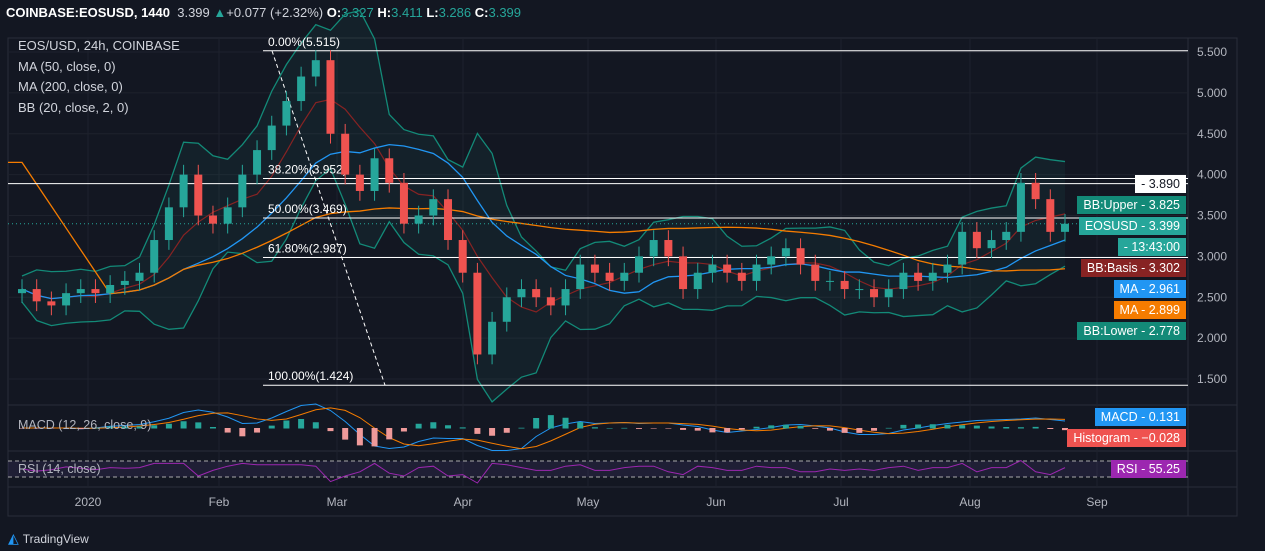  Describe the element at coordinates (455, 12) in the screenshot. I see `low-value: 3.286` at that location.